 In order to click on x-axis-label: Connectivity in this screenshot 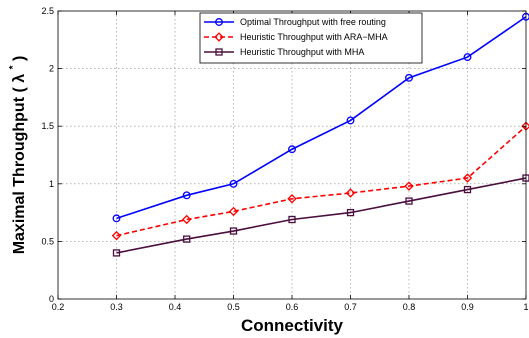, I will do `click(292, 325)`.